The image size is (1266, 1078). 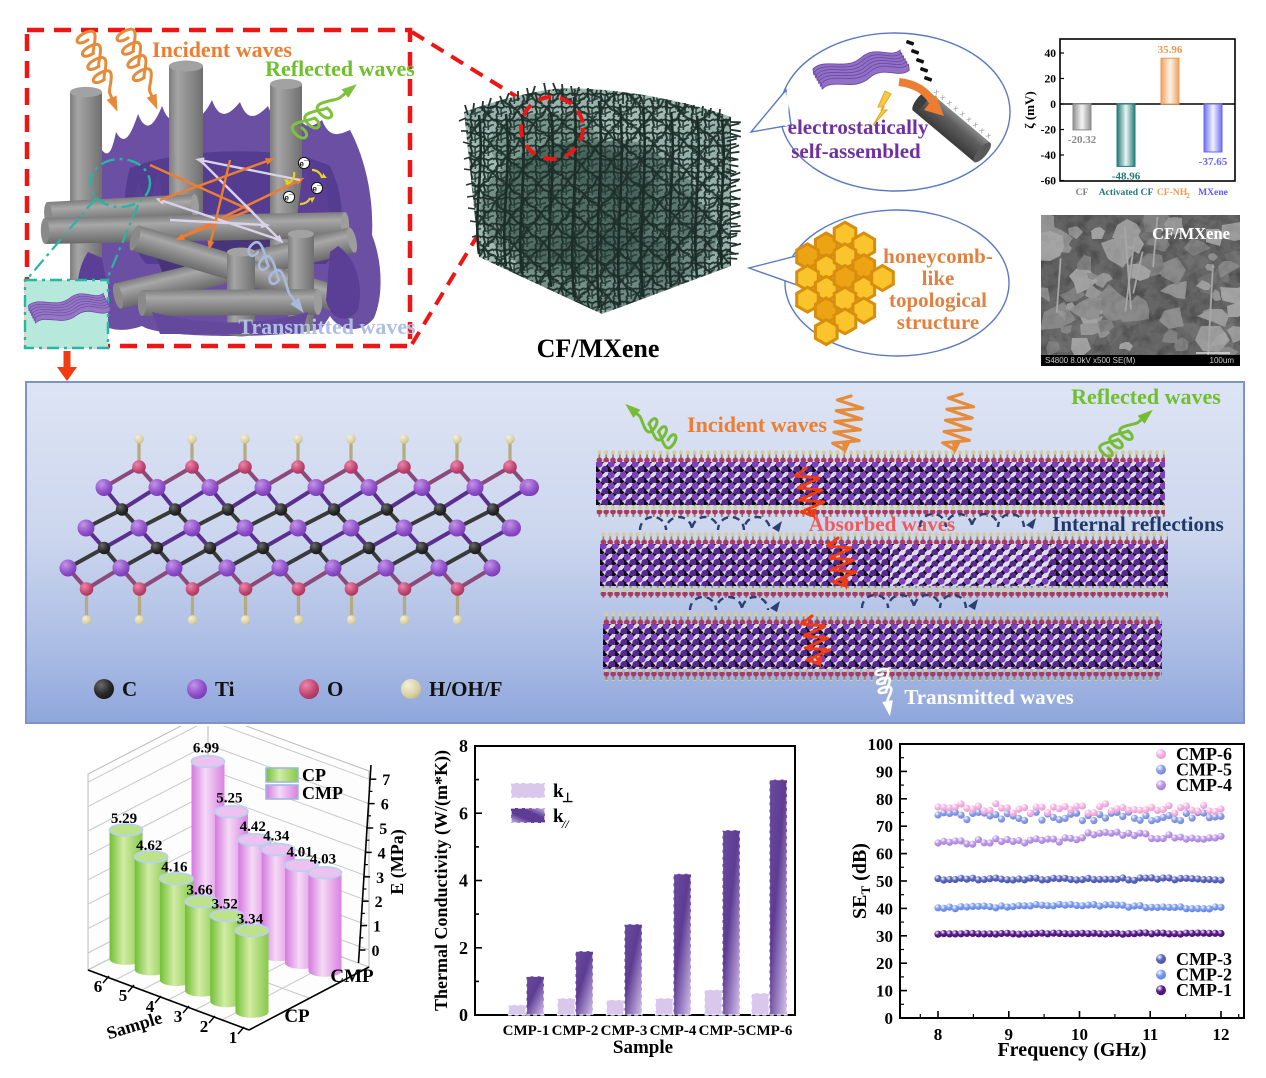 I want to click on svg-text: Activated CF, so click(x=1126, y=192).